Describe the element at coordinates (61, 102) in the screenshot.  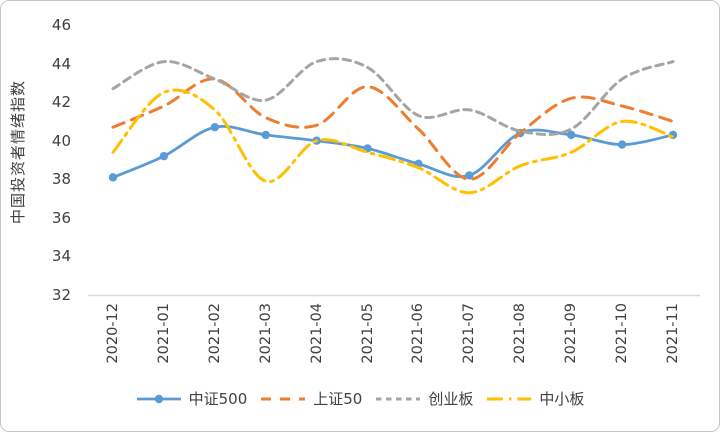
I see `y-tick-label: 42` at that location.